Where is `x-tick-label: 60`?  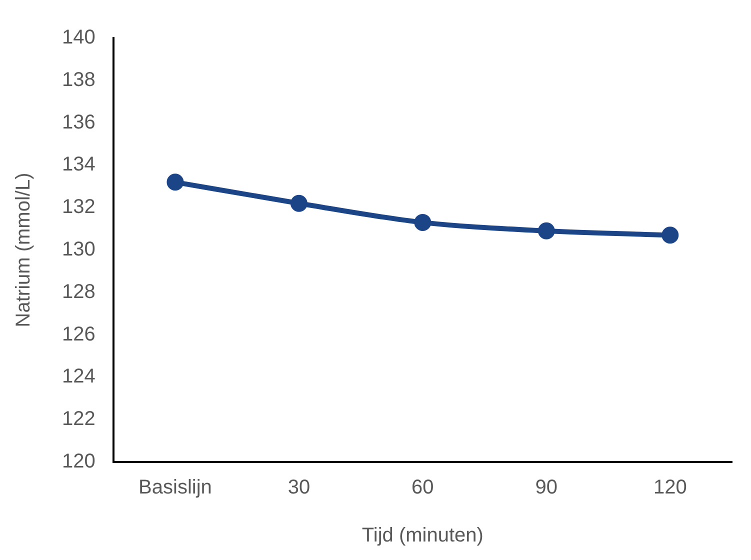 x-tick-label: 60 is located at coordinates (423, 487).